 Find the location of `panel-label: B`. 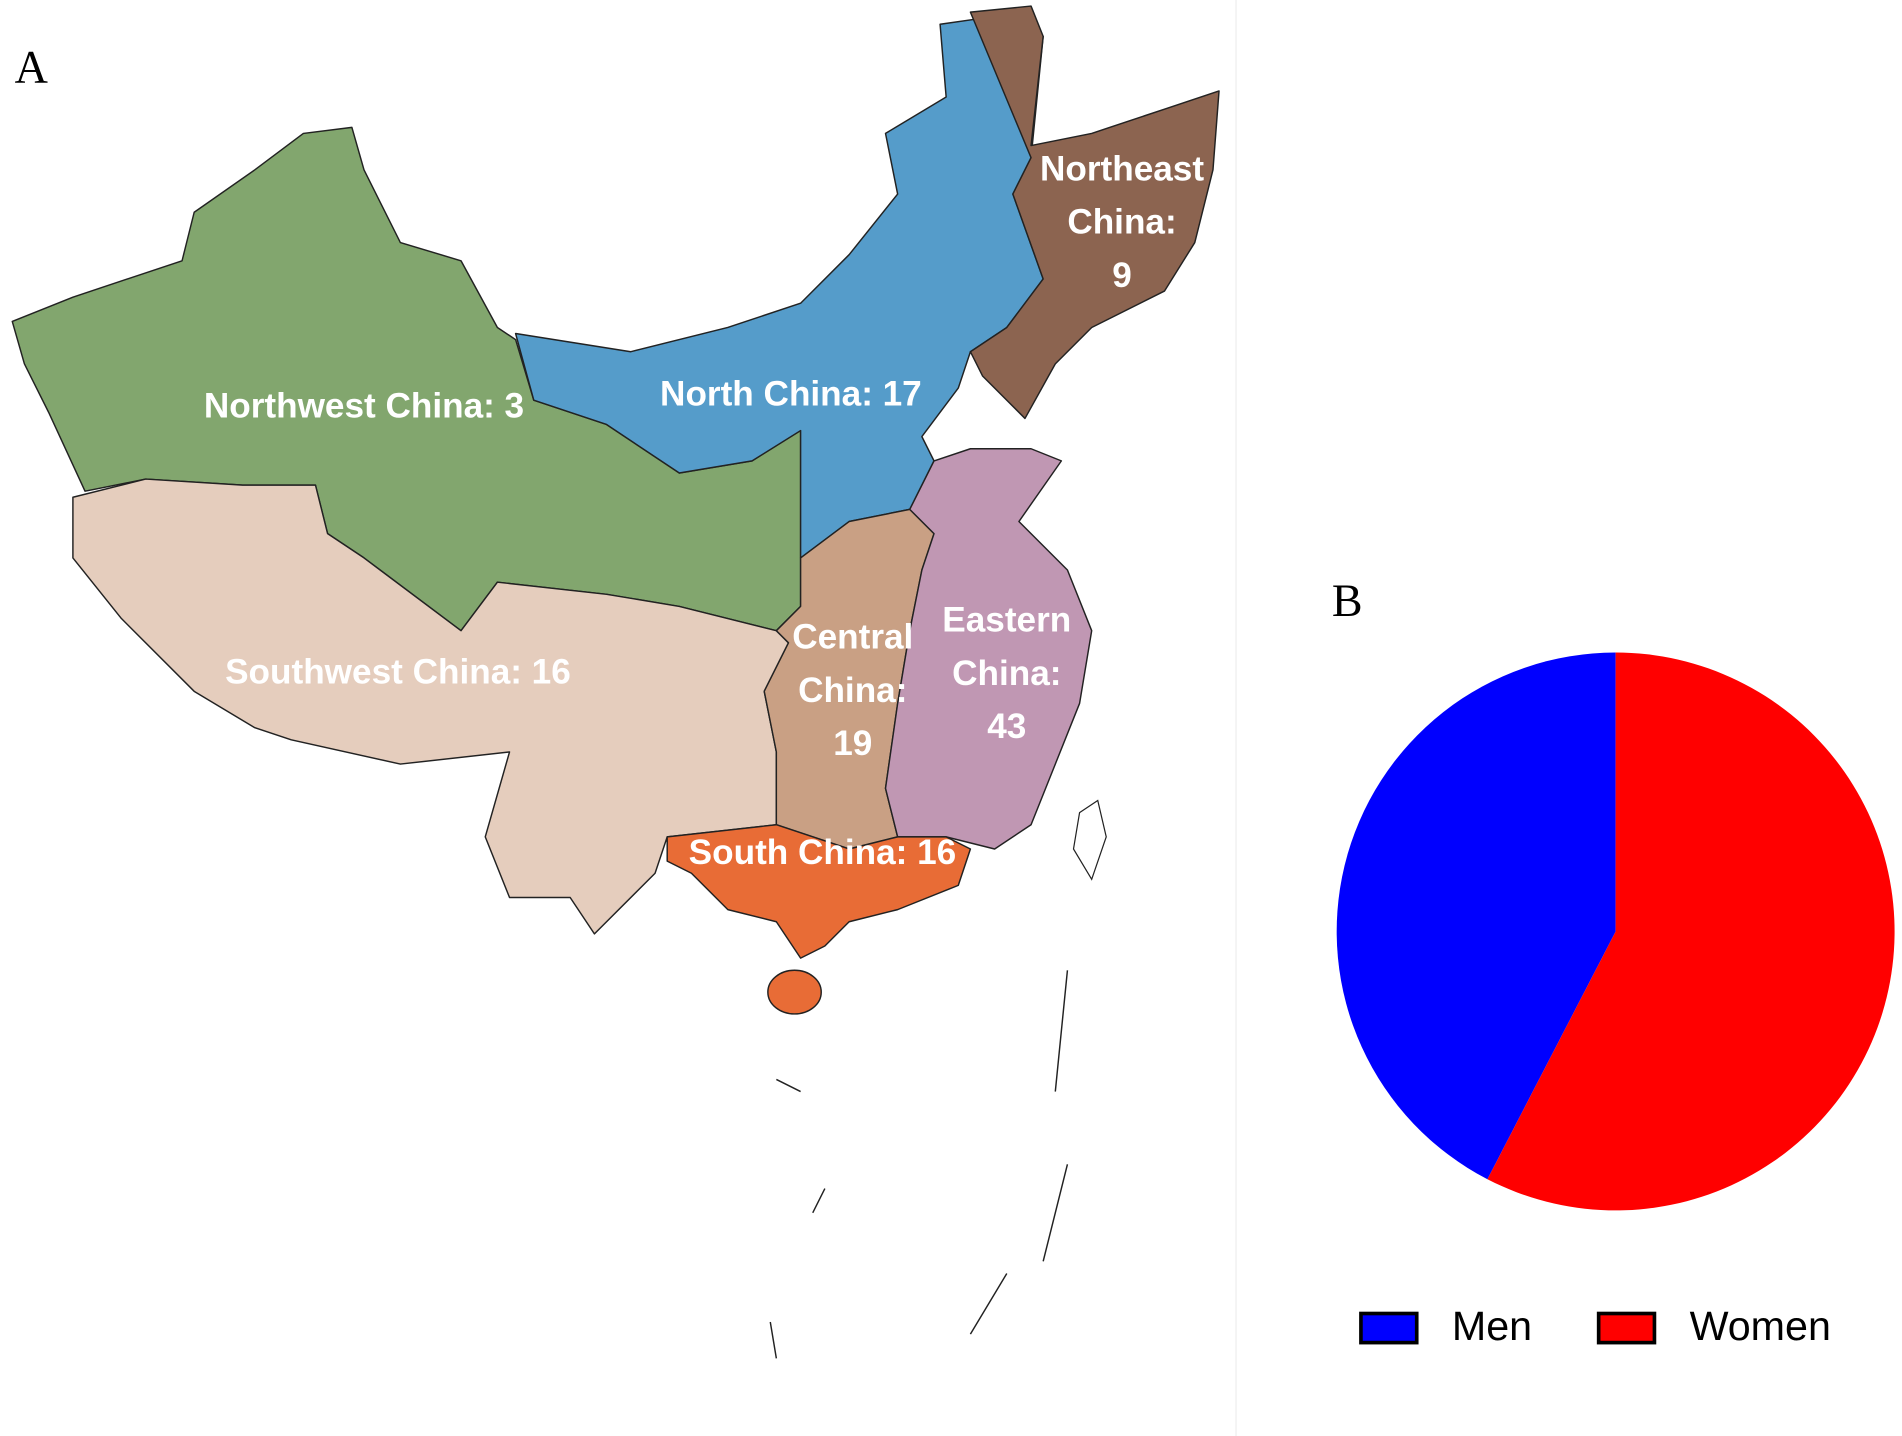

panel-label: B is located at coordinates (1347, 600).